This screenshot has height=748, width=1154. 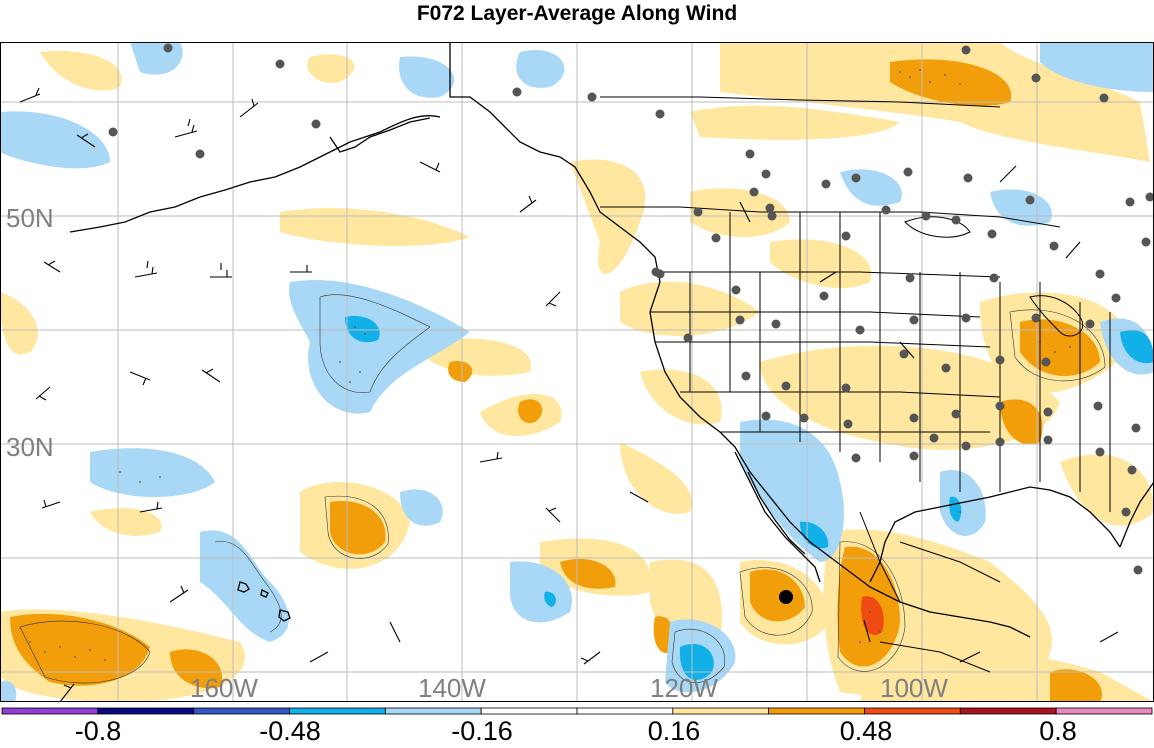 What do you see at coordinates (452, 687) in the screenshot?
I see `lon-label-140w: 140W` at bounding box center [452, 687].